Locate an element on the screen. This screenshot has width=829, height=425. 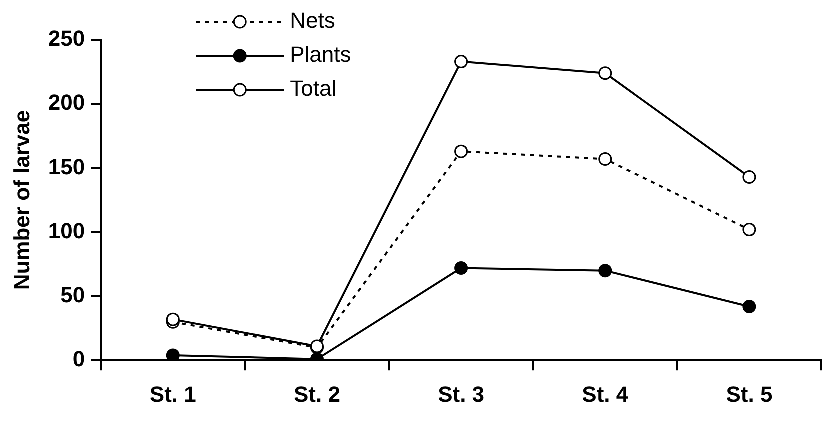
x-tick-label: St. 4 is located at coordinates (606, 394).